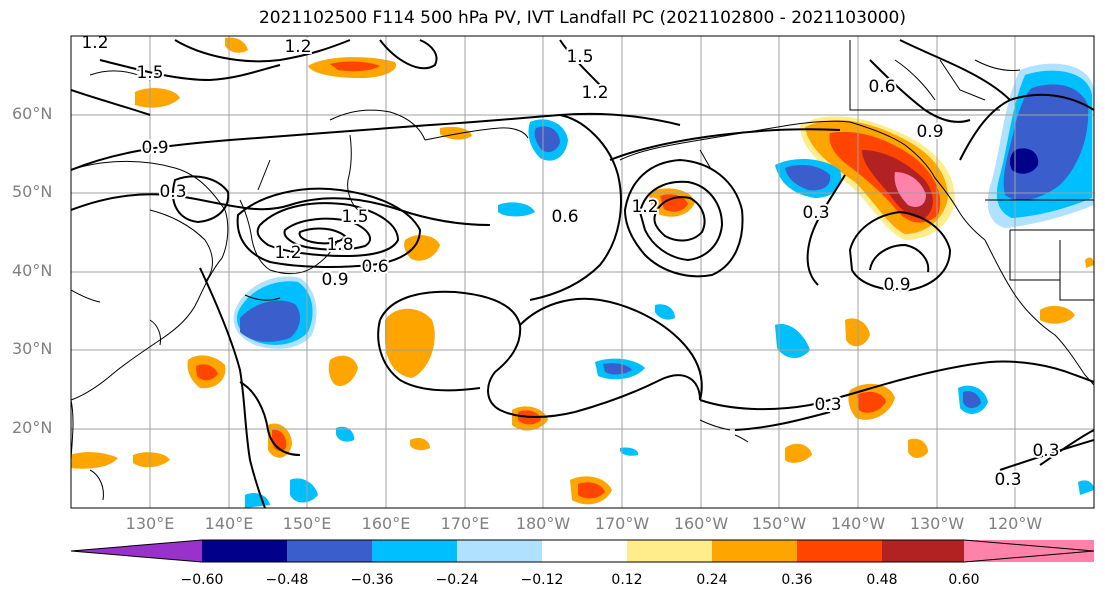  What do you see at coordinates (150, 523) in the screenshot?
I see `lon-label: 130°E` at bounding box center [150, 523].